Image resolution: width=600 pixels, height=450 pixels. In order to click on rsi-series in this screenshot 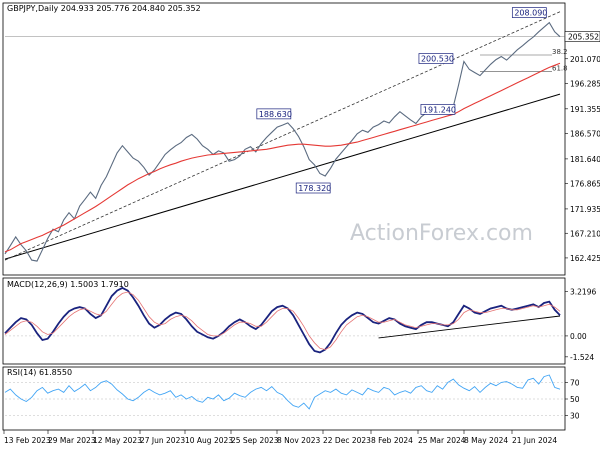, I will do `click(282, 392)`.